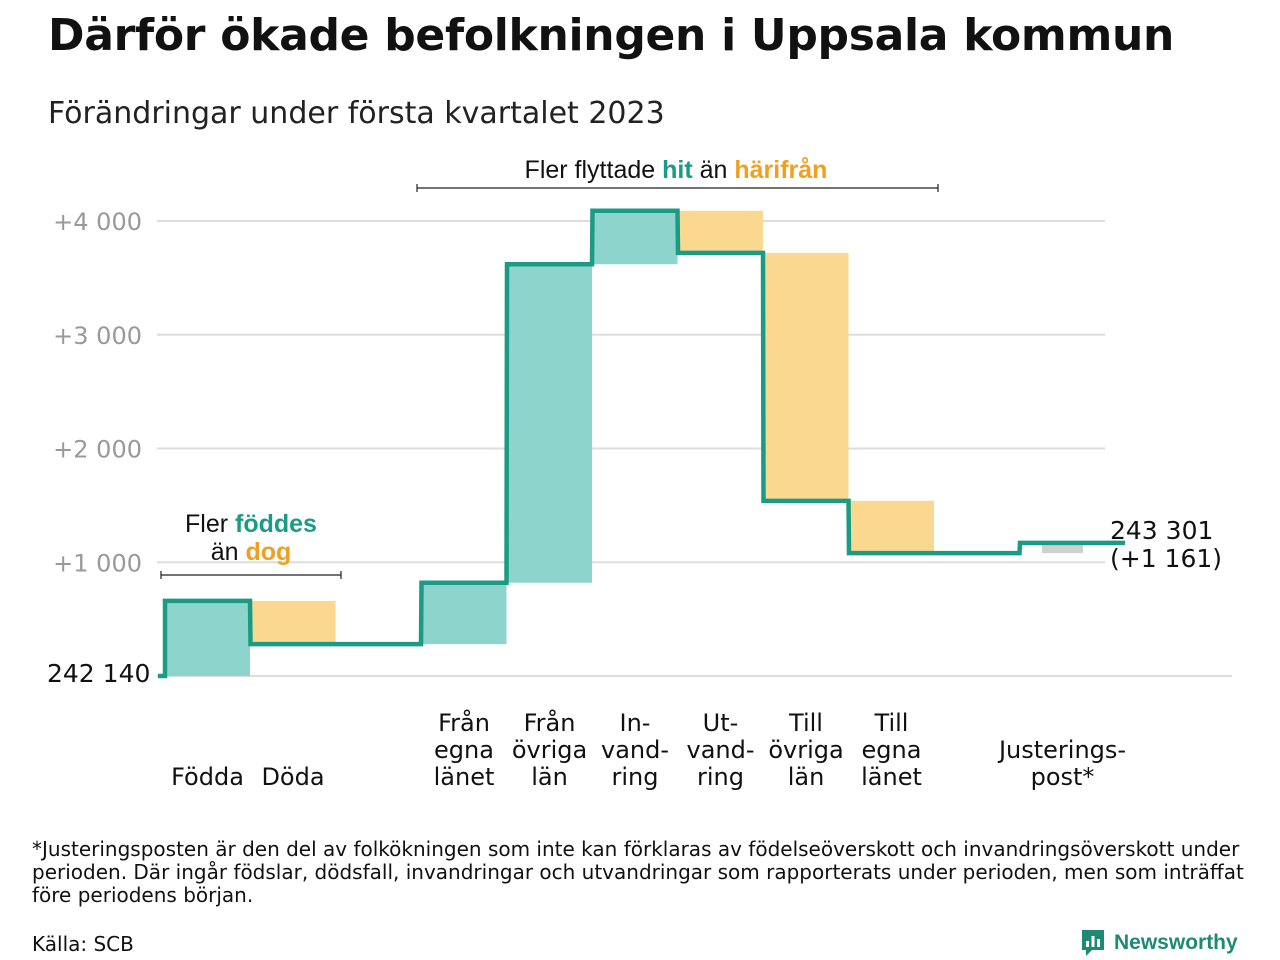  I want to click on moves-annotation-prefix: Fler flyttade, so click(594, 170).